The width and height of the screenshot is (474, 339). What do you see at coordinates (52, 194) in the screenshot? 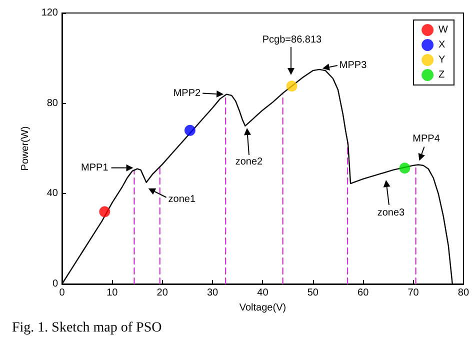
I see `y-tick-label: 40` at bounding box center [52, 194].